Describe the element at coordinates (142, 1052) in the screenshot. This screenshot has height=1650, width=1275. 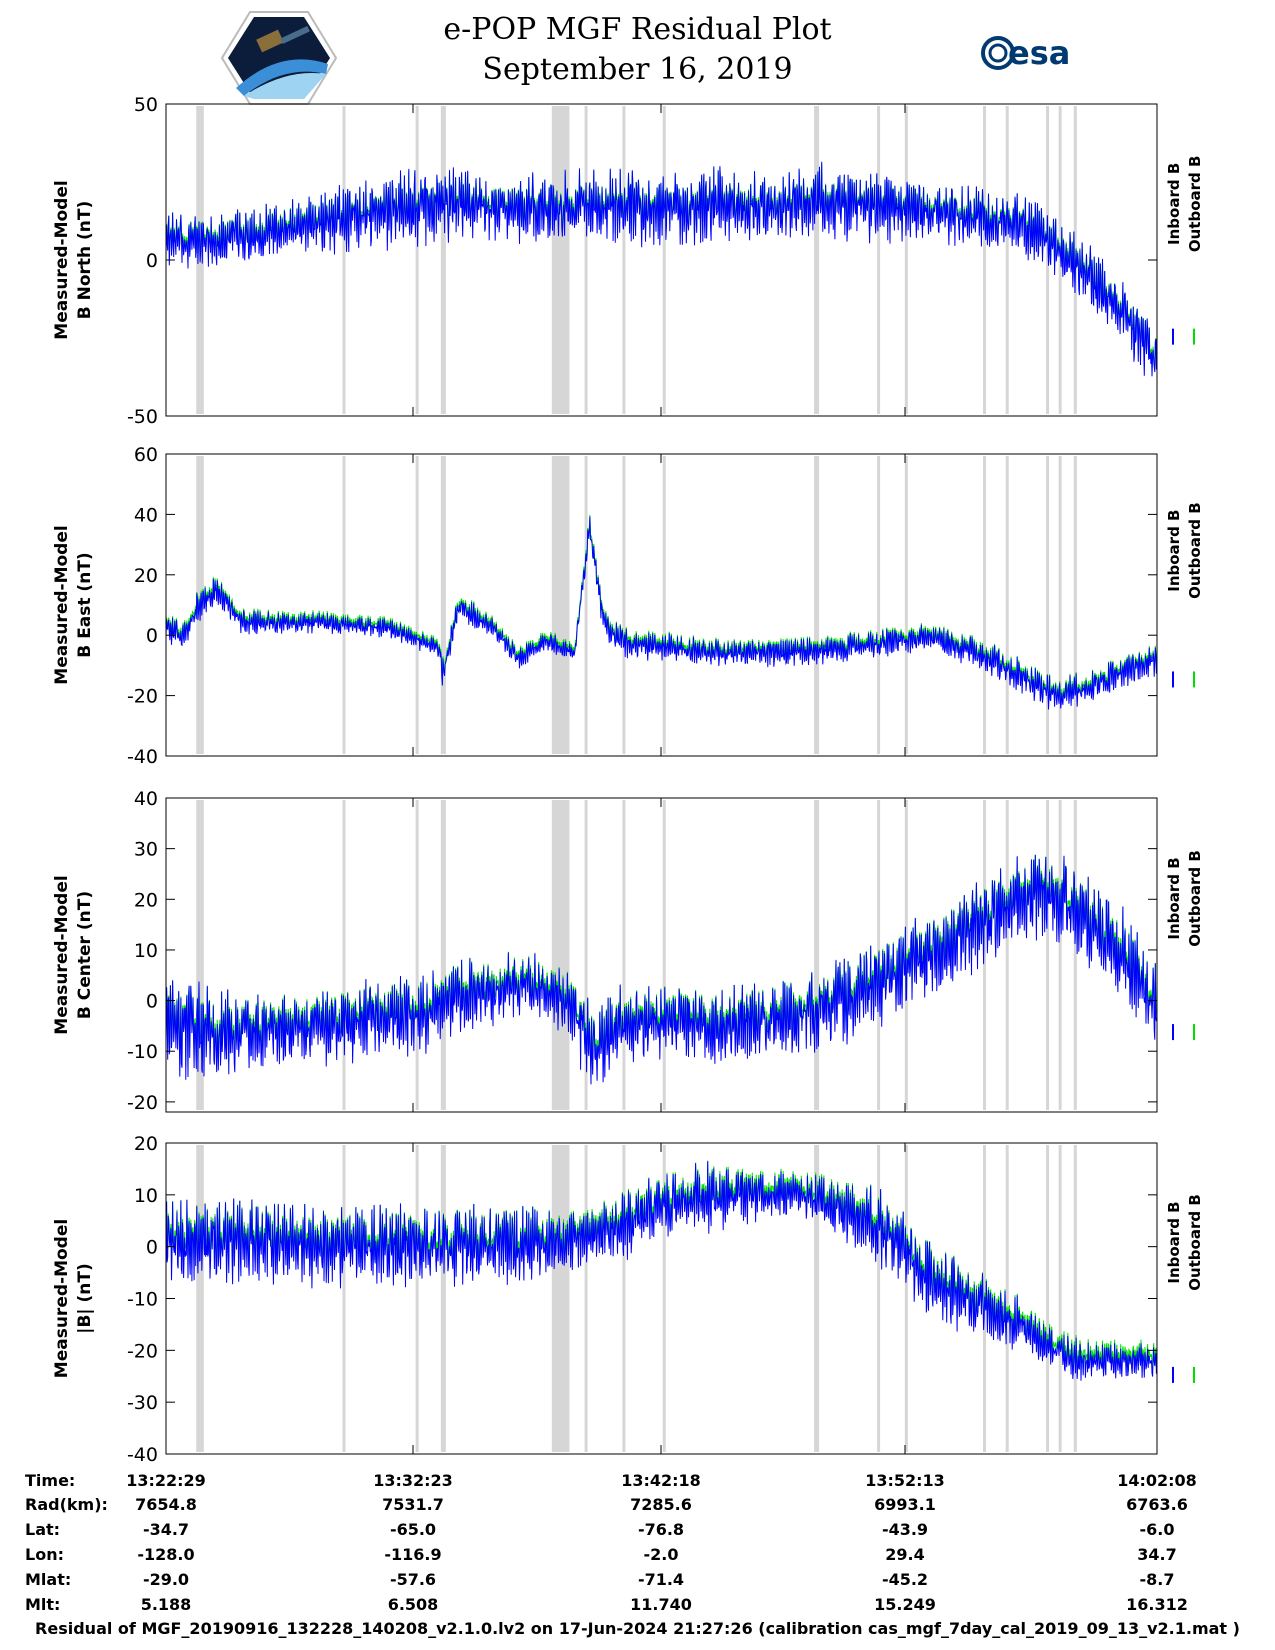
I see `y-tick-label: -10` at that location.